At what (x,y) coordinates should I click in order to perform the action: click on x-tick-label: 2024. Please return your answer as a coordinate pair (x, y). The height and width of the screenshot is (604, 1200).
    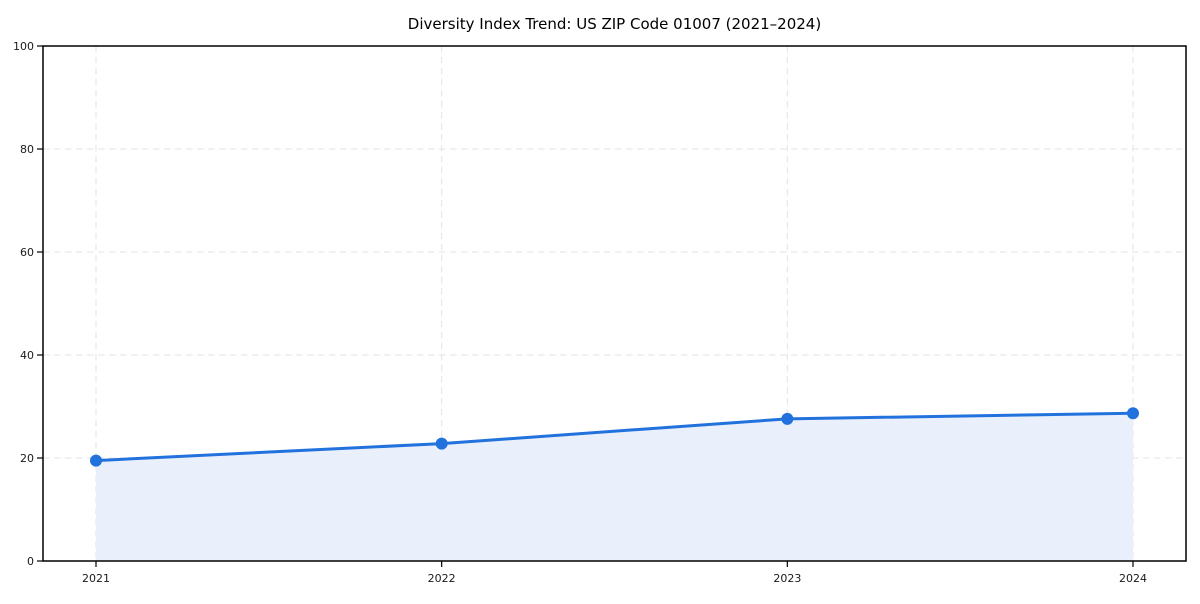
    Looking at the image, I should click on (1133, 578).